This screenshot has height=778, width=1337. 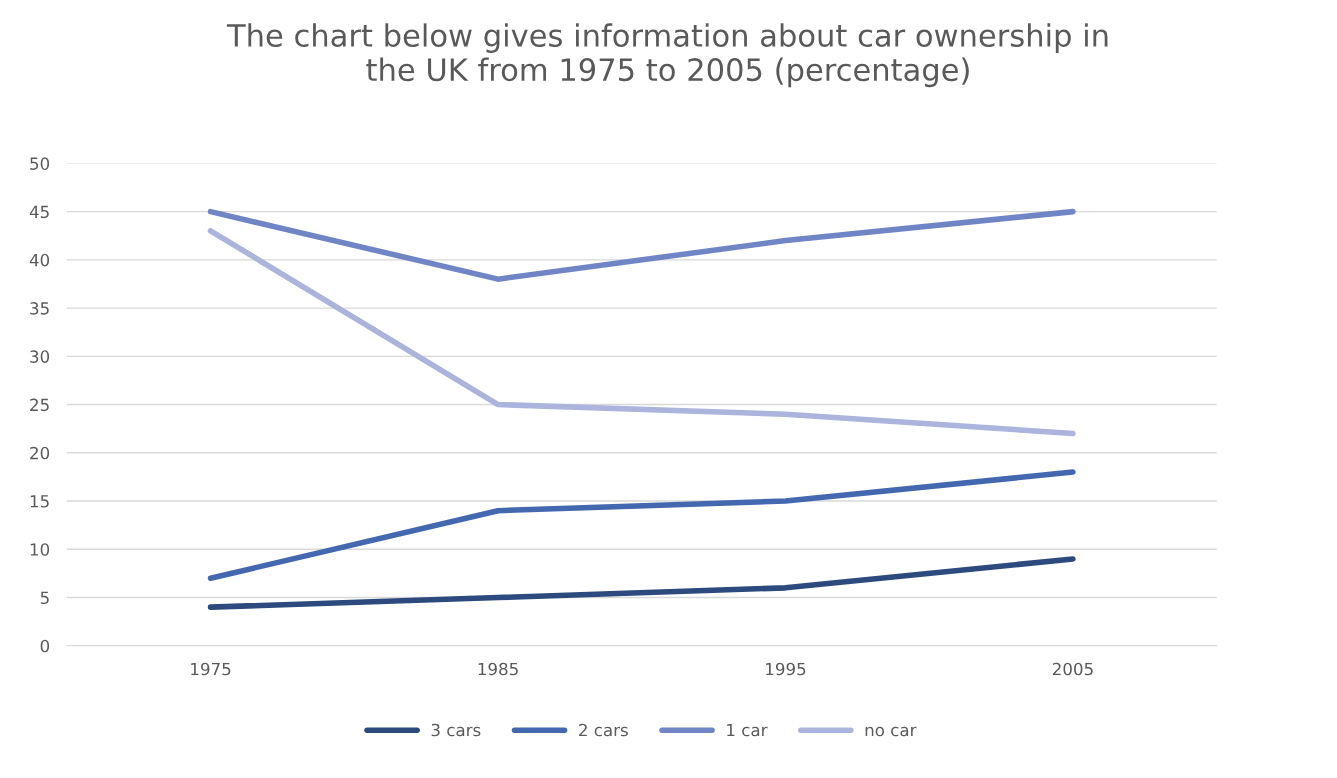 I want to click on y-tick-label: 50, so click(x=40, y=163).